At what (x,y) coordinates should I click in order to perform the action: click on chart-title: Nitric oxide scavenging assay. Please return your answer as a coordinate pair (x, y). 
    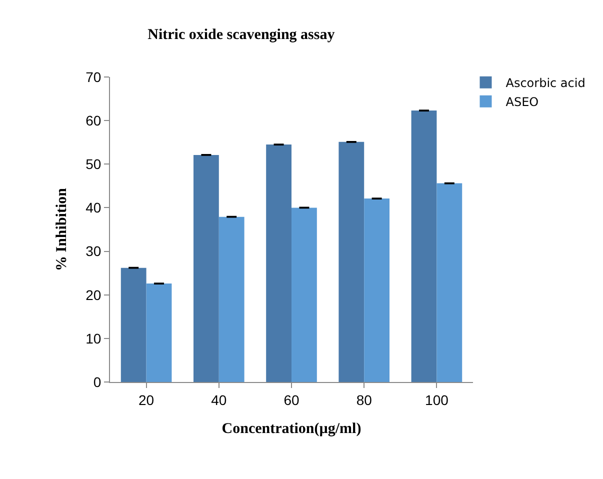
    Looking at the image, I should click on (242, 35).